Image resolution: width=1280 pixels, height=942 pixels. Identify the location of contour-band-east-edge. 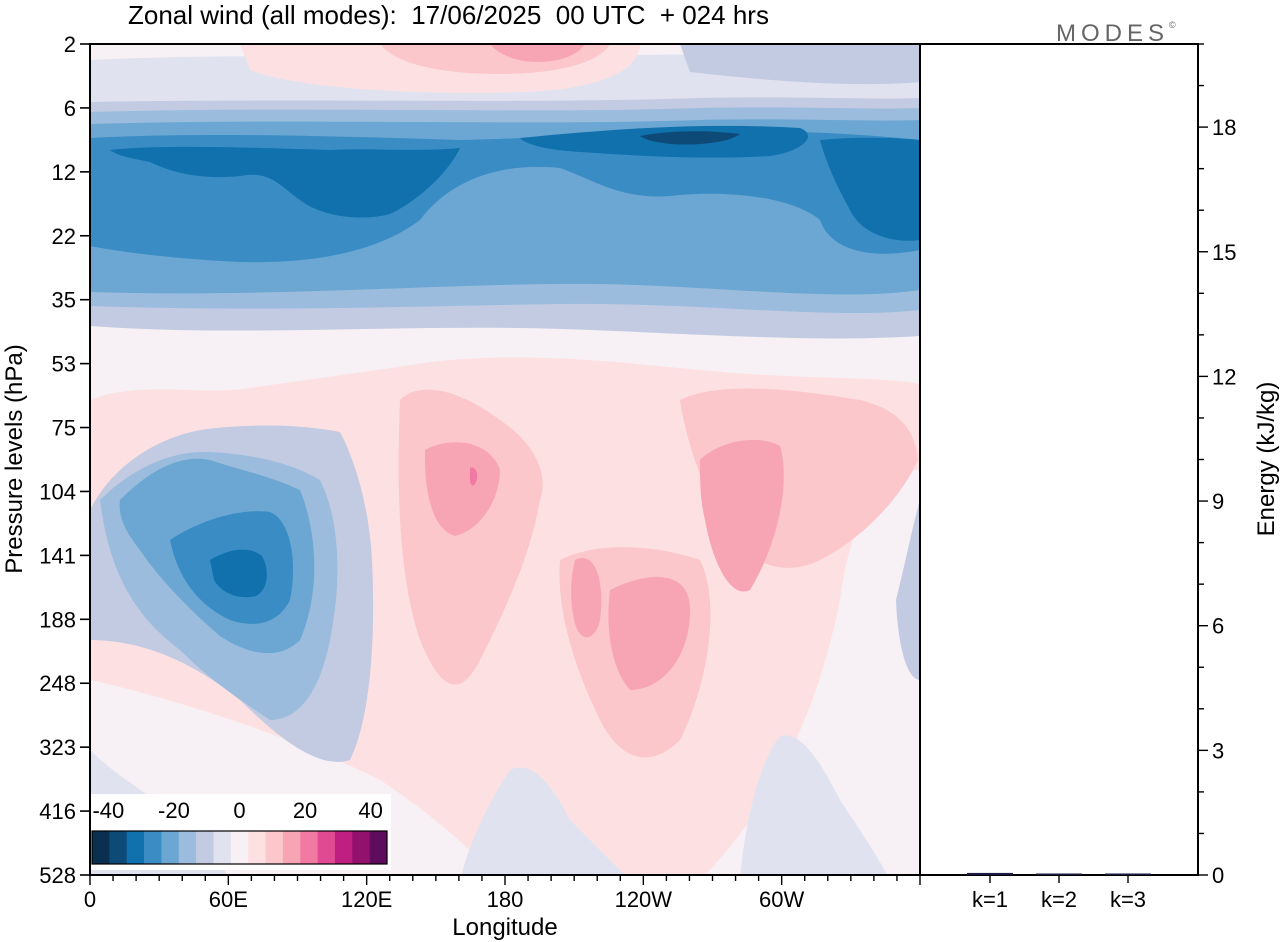
(870, 189).